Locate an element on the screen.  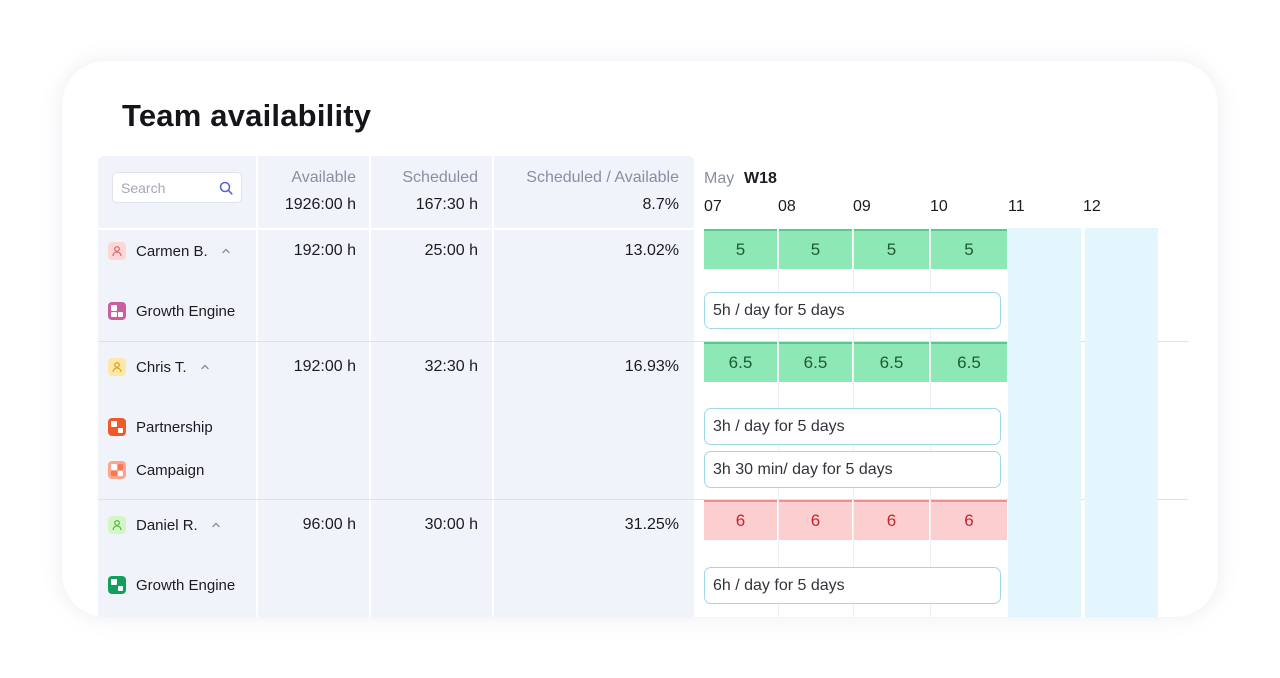
person-name: Daniel R. is located at coordinates (167, 525).